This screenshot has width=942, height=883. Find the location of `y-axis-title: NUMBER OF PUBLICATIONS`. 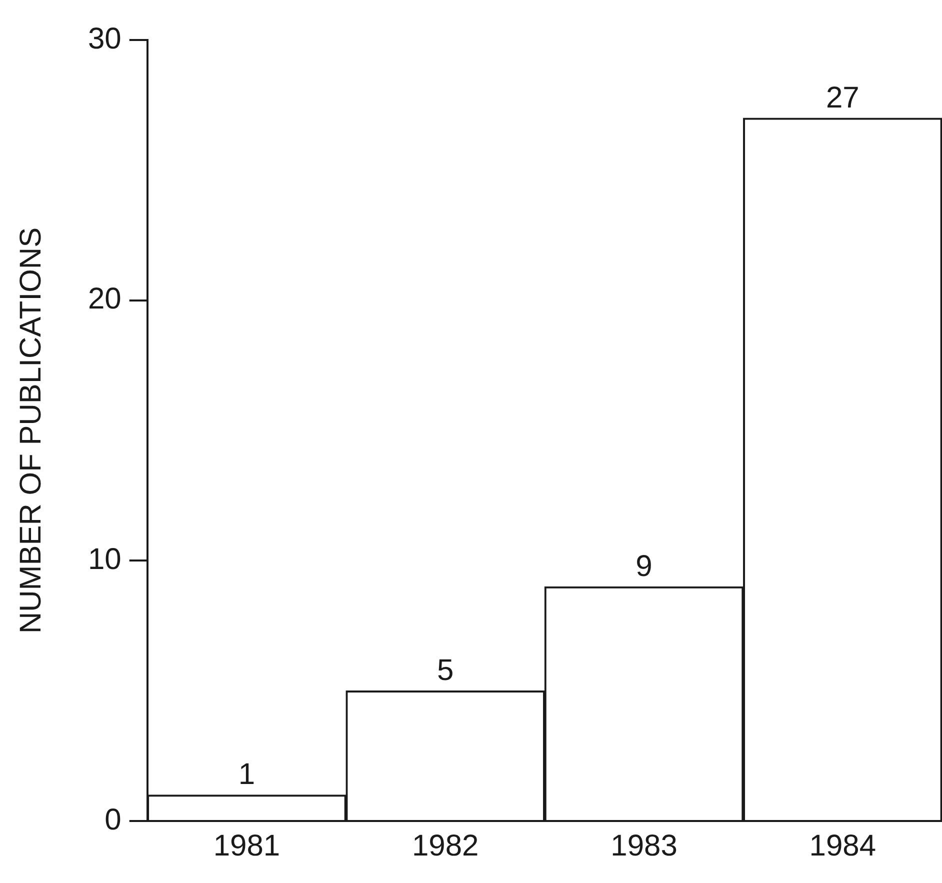

y-axis-title: NUMBER OF PUBLICATIONS is located at coordinates (31, 430).